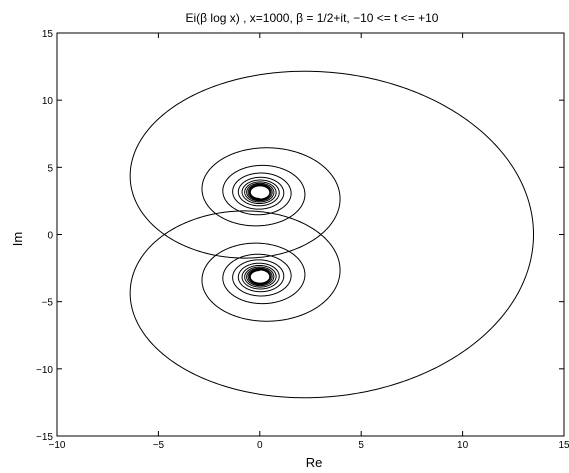 The image size is (569, 473). I want to click on y-tick-label: 15, so click(48, 34).